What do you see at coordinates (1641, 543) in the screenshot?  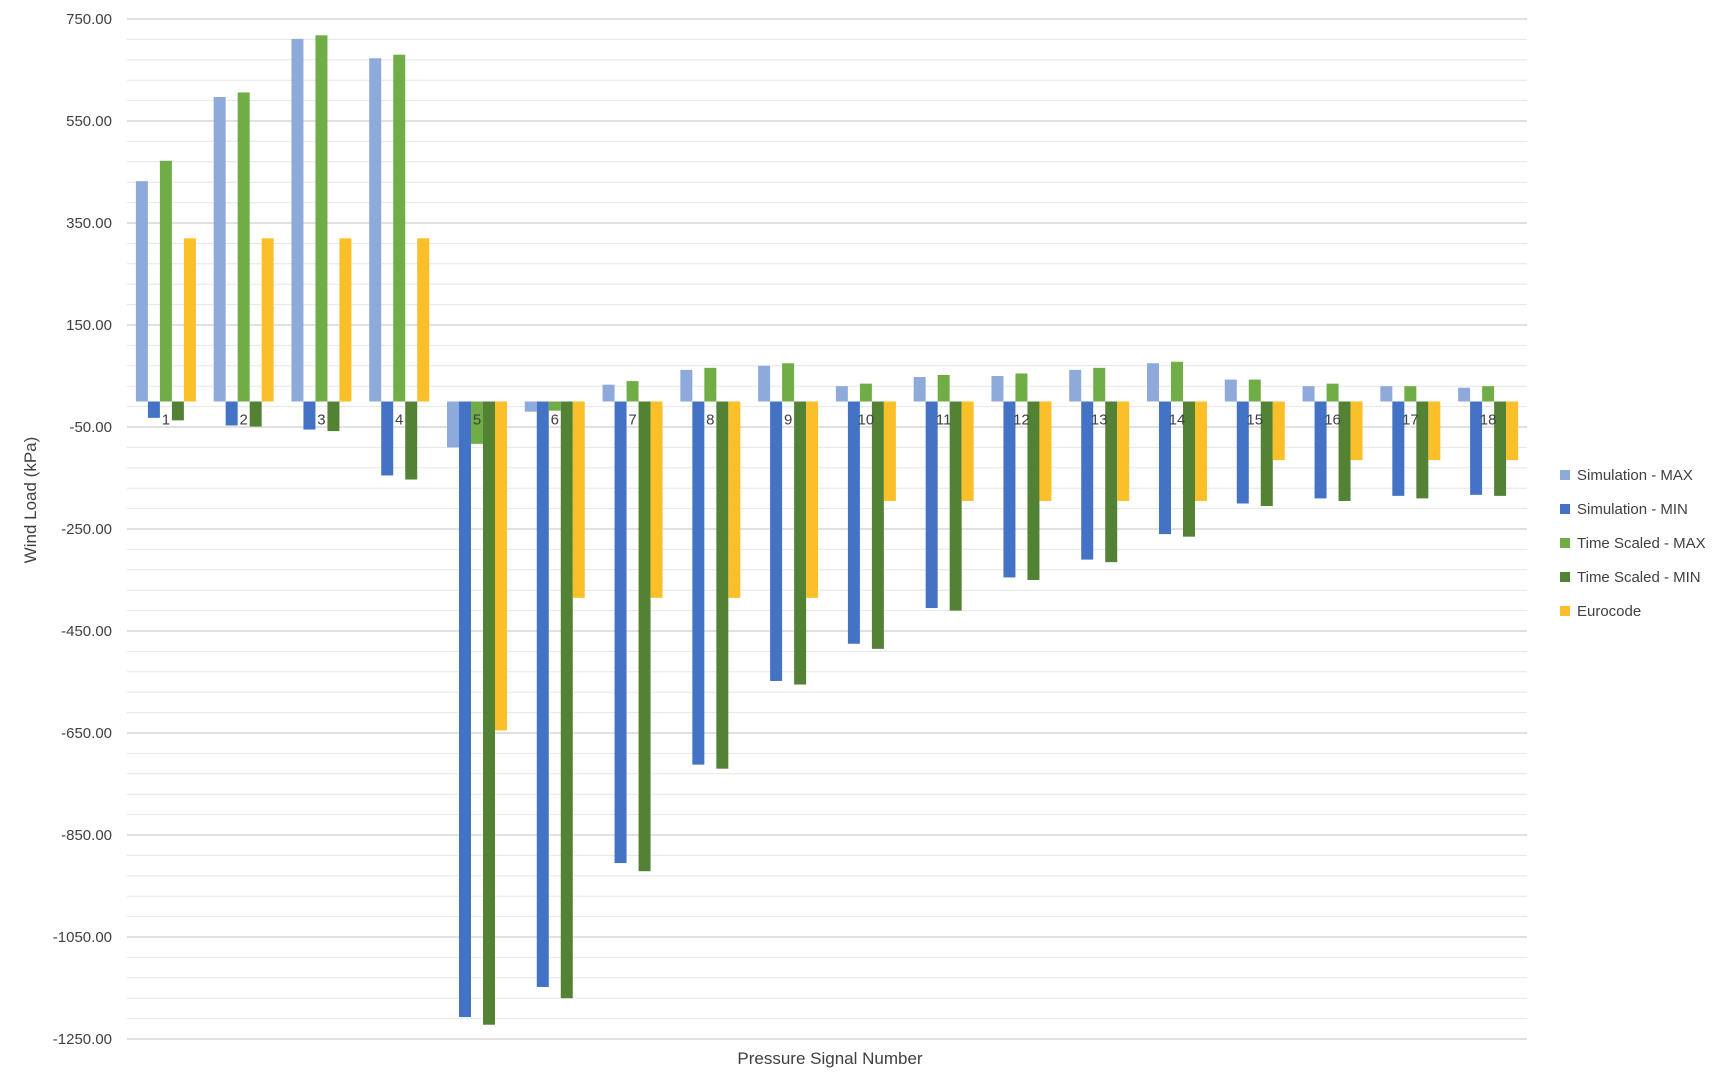 I see `legend-label: Time Scaled - MAX` at bounding box center [1641, 543].